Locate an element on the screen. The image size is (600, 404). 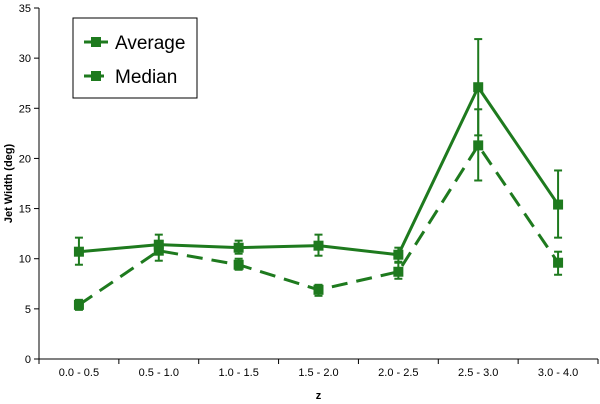
y-tick-label: 15 is located at coordinates (25, 210).